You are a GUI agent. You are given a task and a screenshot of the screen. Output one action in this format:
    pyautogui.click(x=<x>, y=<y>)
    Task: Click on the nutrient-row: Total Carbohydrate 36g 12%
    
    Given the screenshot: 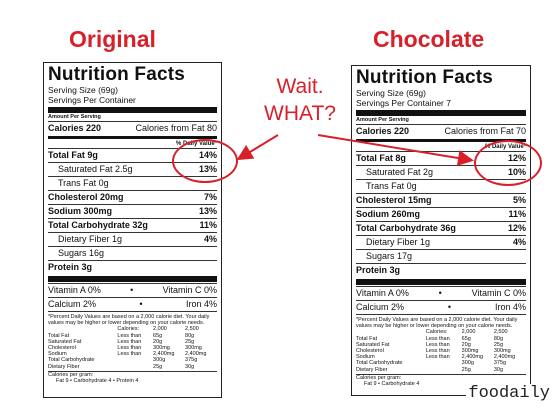 What is the action you would take?
    pyautogui.click(x=441, y=227)
    